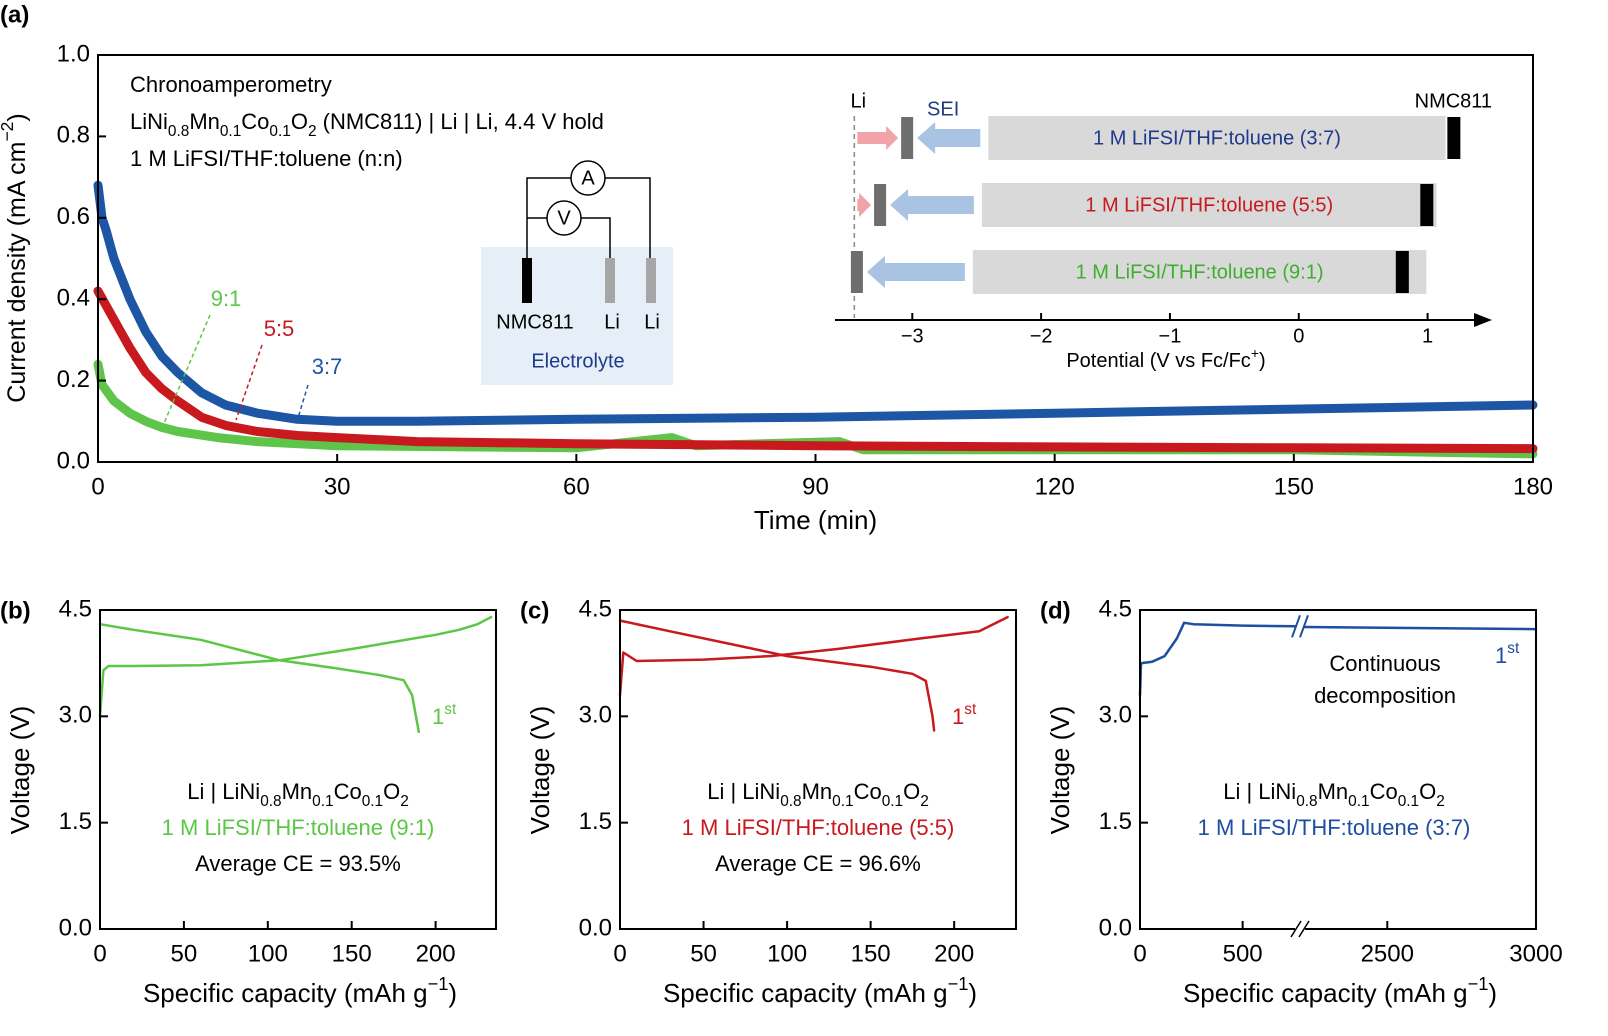 The image size is (1608, 1036). Describe the element at coordinates (564, 218) in the screenshot. I see `voltmeter-label: V` at that location.